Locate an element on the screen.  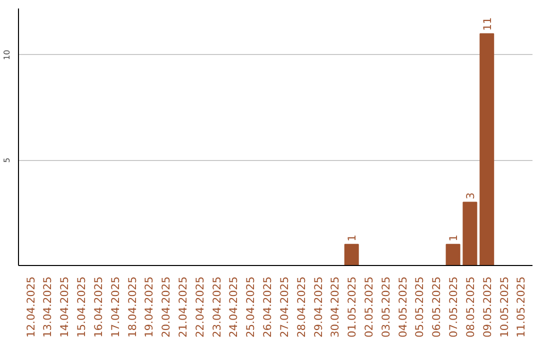
x-tick-label: 30.04.2025 is located at coordinates (335, 307).